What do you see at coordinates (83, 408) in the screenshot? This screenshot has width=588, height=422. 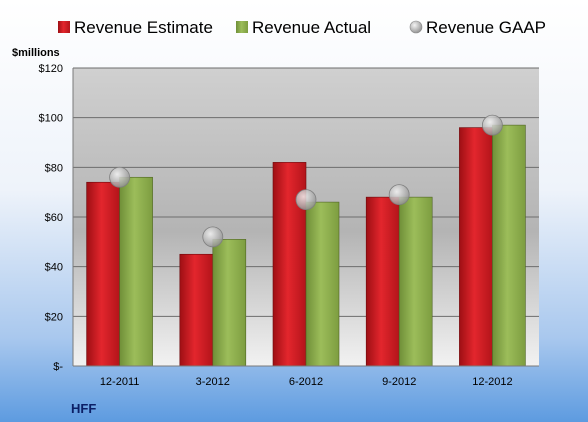 I see `company-label: HFF` at bounding box center [83, 408].